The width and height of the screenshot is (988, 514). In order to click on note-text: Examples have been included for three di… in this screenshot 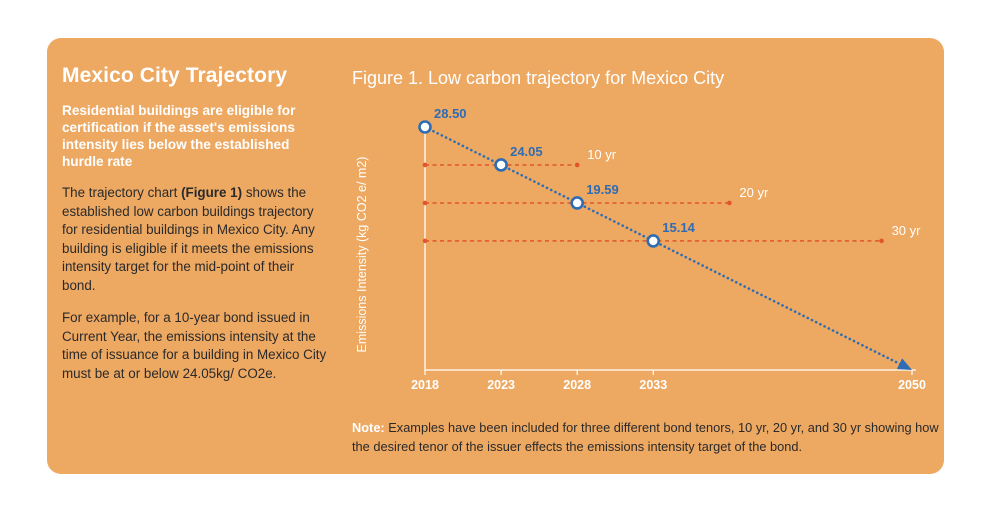, I will do `click(645, 437)`.